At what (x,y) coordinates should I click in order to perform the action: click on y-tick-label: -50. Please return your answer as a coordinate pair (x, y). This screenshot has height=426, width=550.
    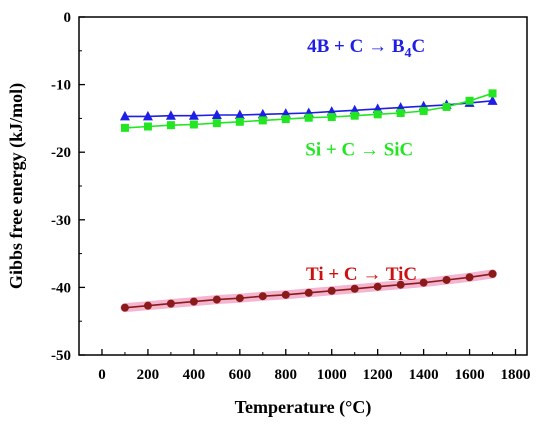
    Looking at the image, I should click on (61, 356).